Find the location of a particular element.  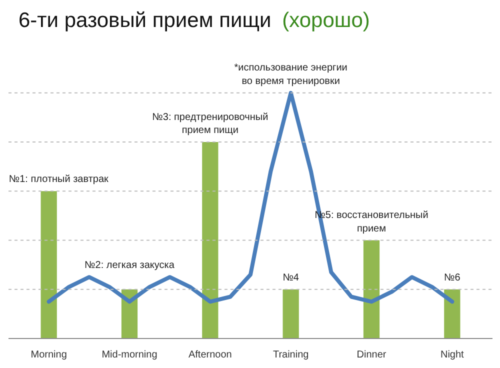

chart-title: 6-ти разовый прием пищи is located at coordinates (145, 20).